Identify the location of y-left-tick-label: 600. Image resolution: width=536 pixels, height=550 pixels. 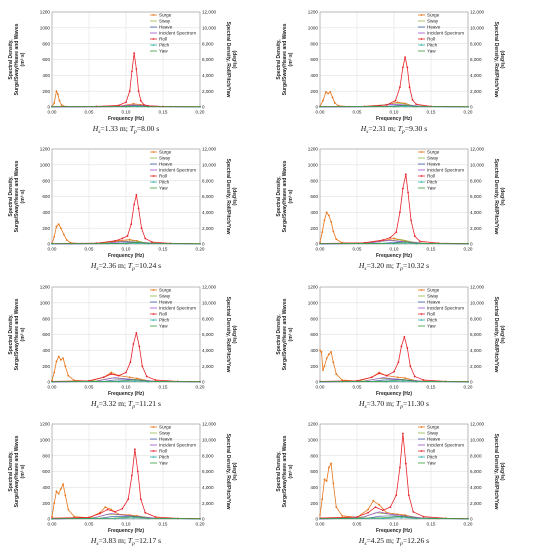
(314, 196).